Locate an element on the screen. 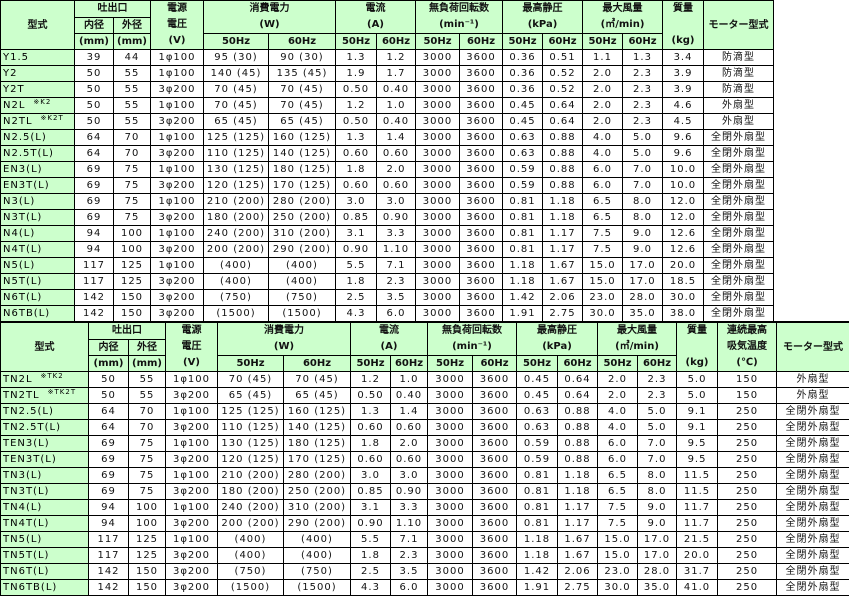 The width and height of the screenshot is (849, 596). model-note: ※TK2 is located at coordinates (52, 376).